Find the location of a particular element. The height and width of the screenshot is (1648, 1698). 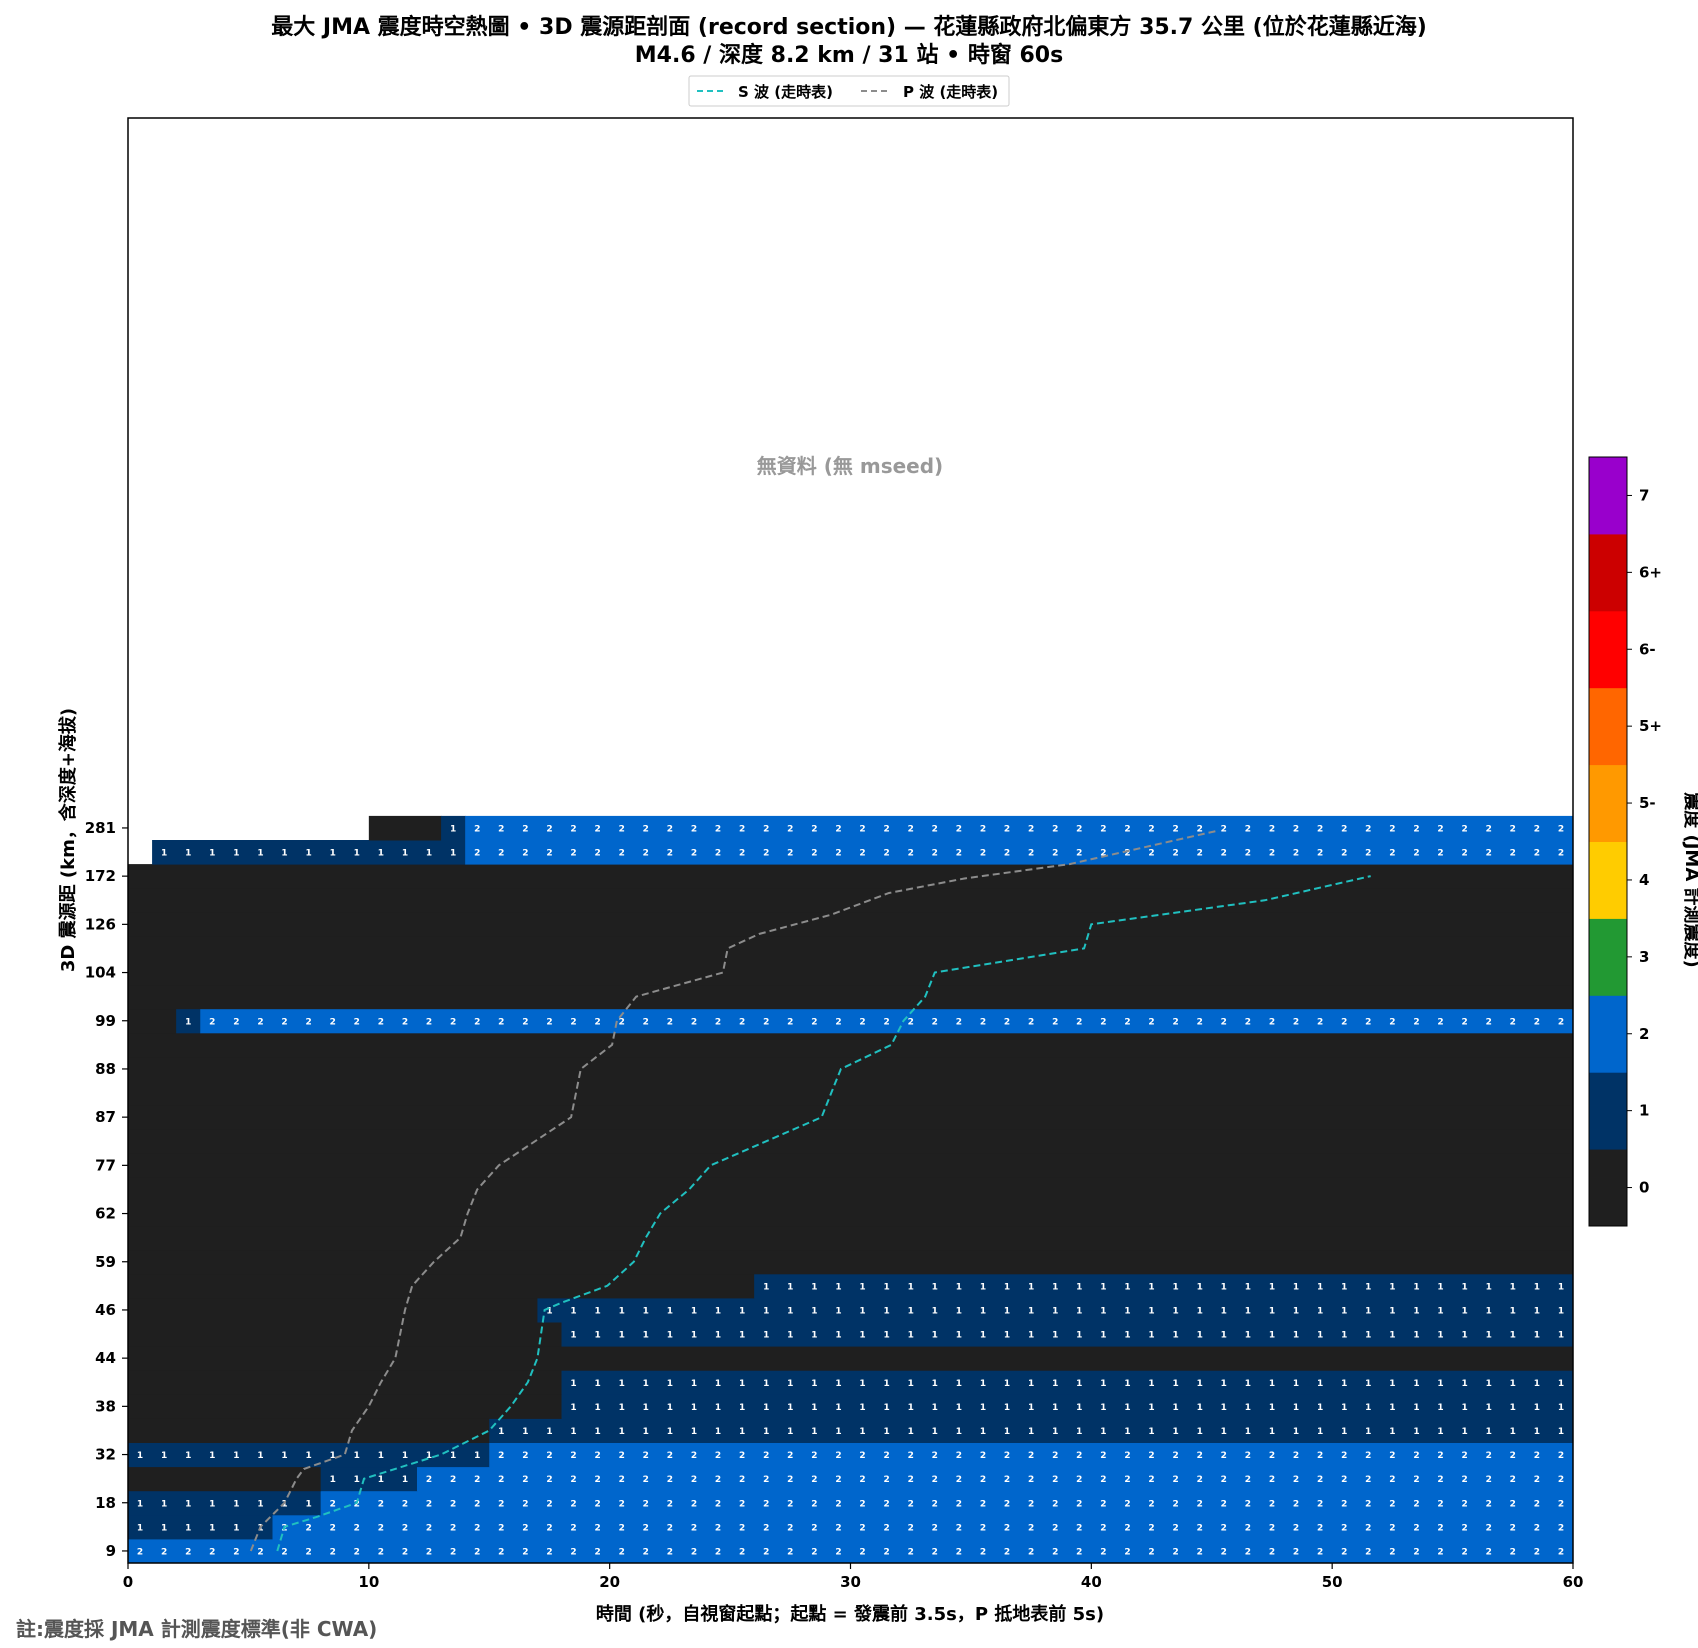

x-tick-label: 20 is located at coordinates (609, 1582).